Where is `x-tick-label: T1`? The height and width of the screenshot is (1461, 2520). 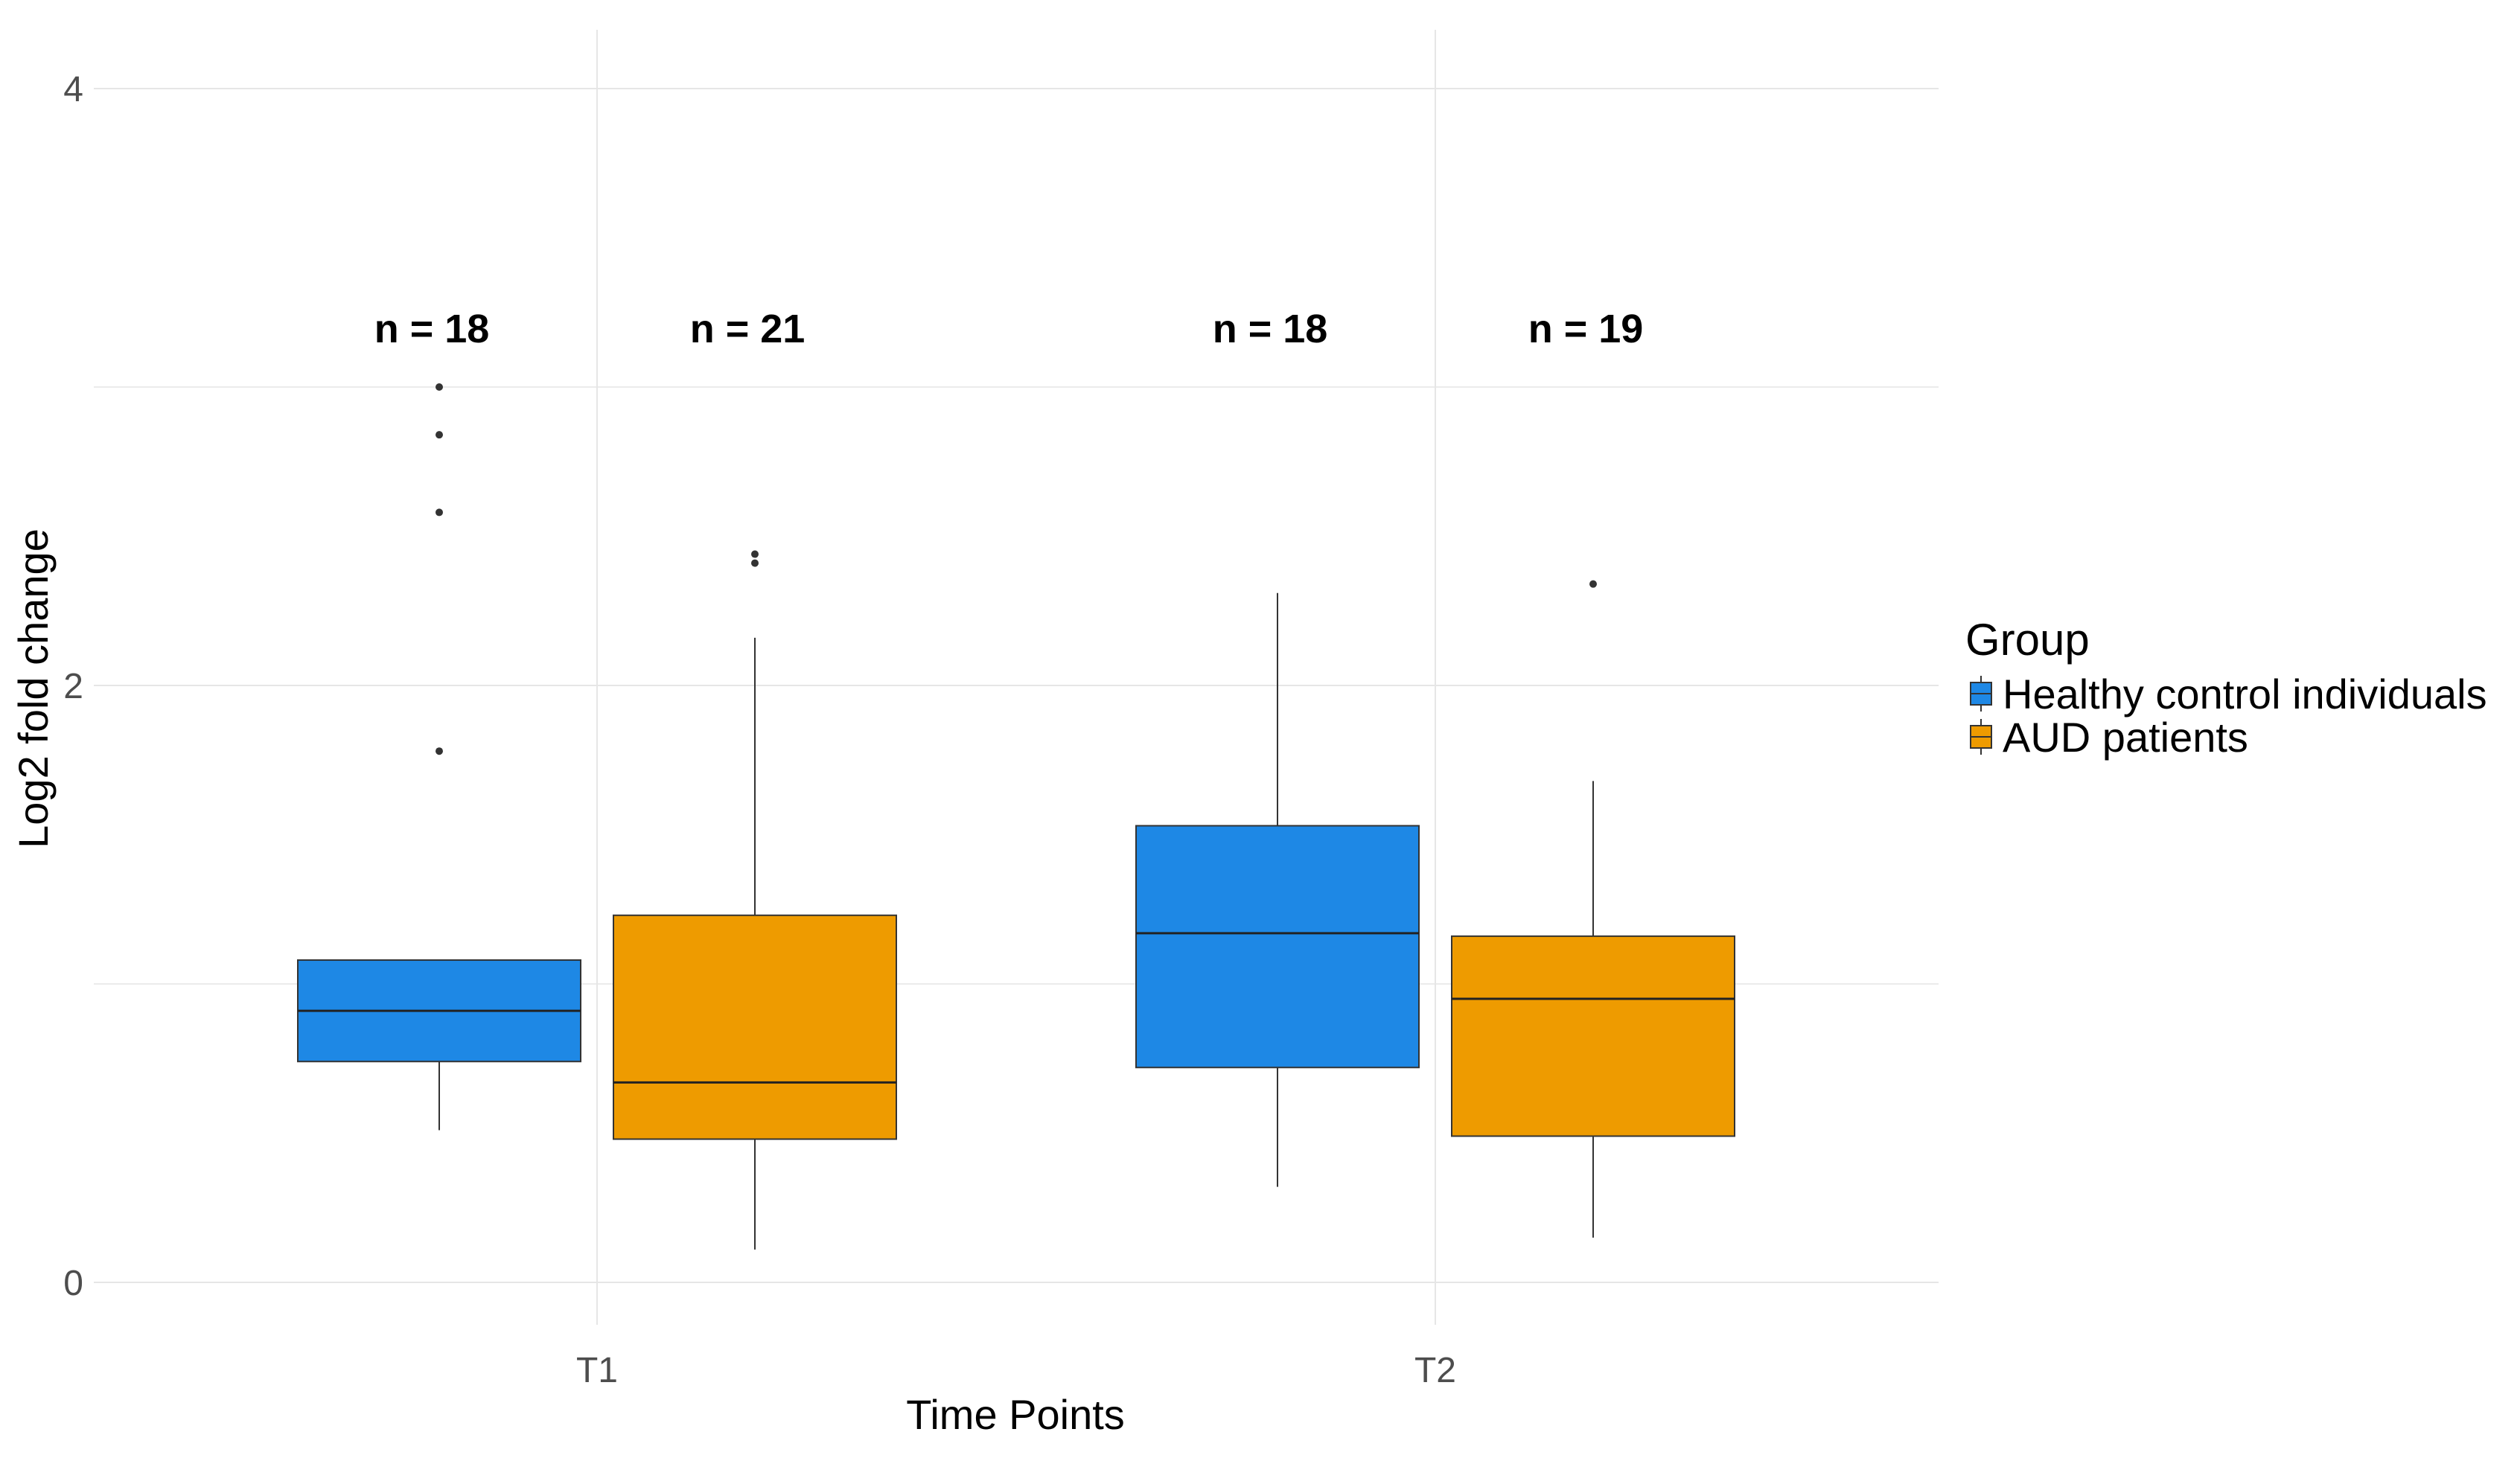 x-tick-label: T1 is located at coordinates (597, 1371).